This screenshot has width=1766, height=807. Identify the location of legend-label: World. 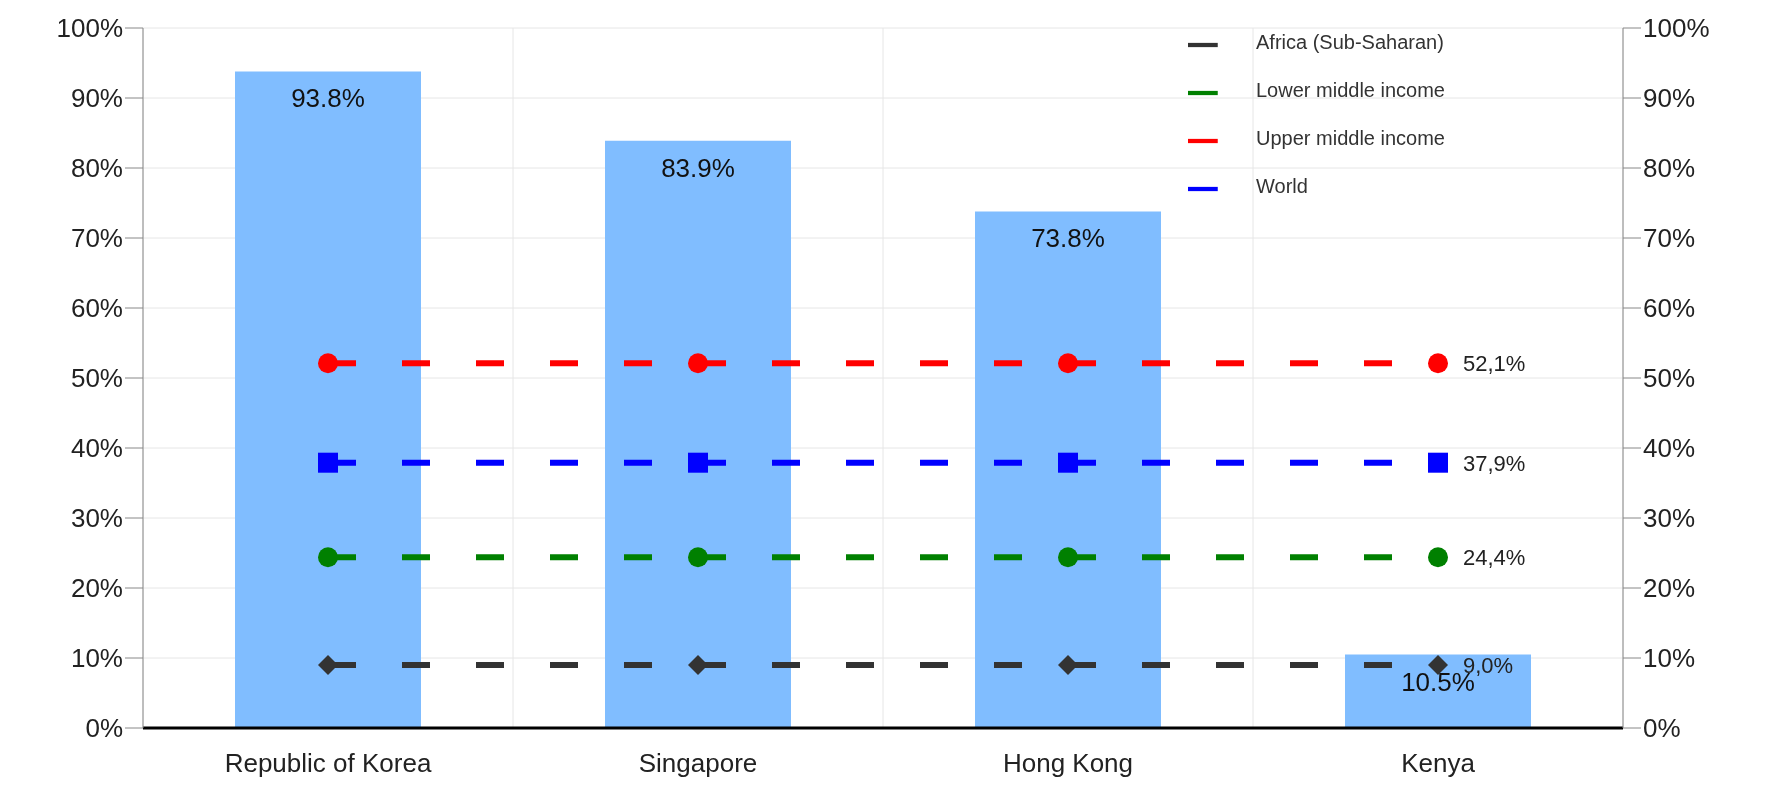
(1282, 186).